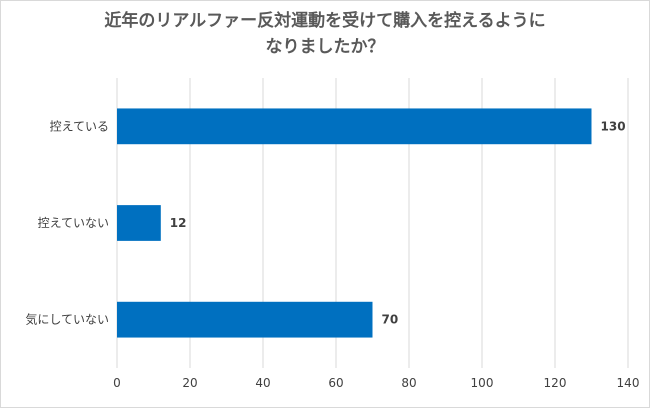 Image resolution: width=650 pixels, height=408 pixels. I want to click on chart-title-line-2: なりましたか？, so click(325, 47).